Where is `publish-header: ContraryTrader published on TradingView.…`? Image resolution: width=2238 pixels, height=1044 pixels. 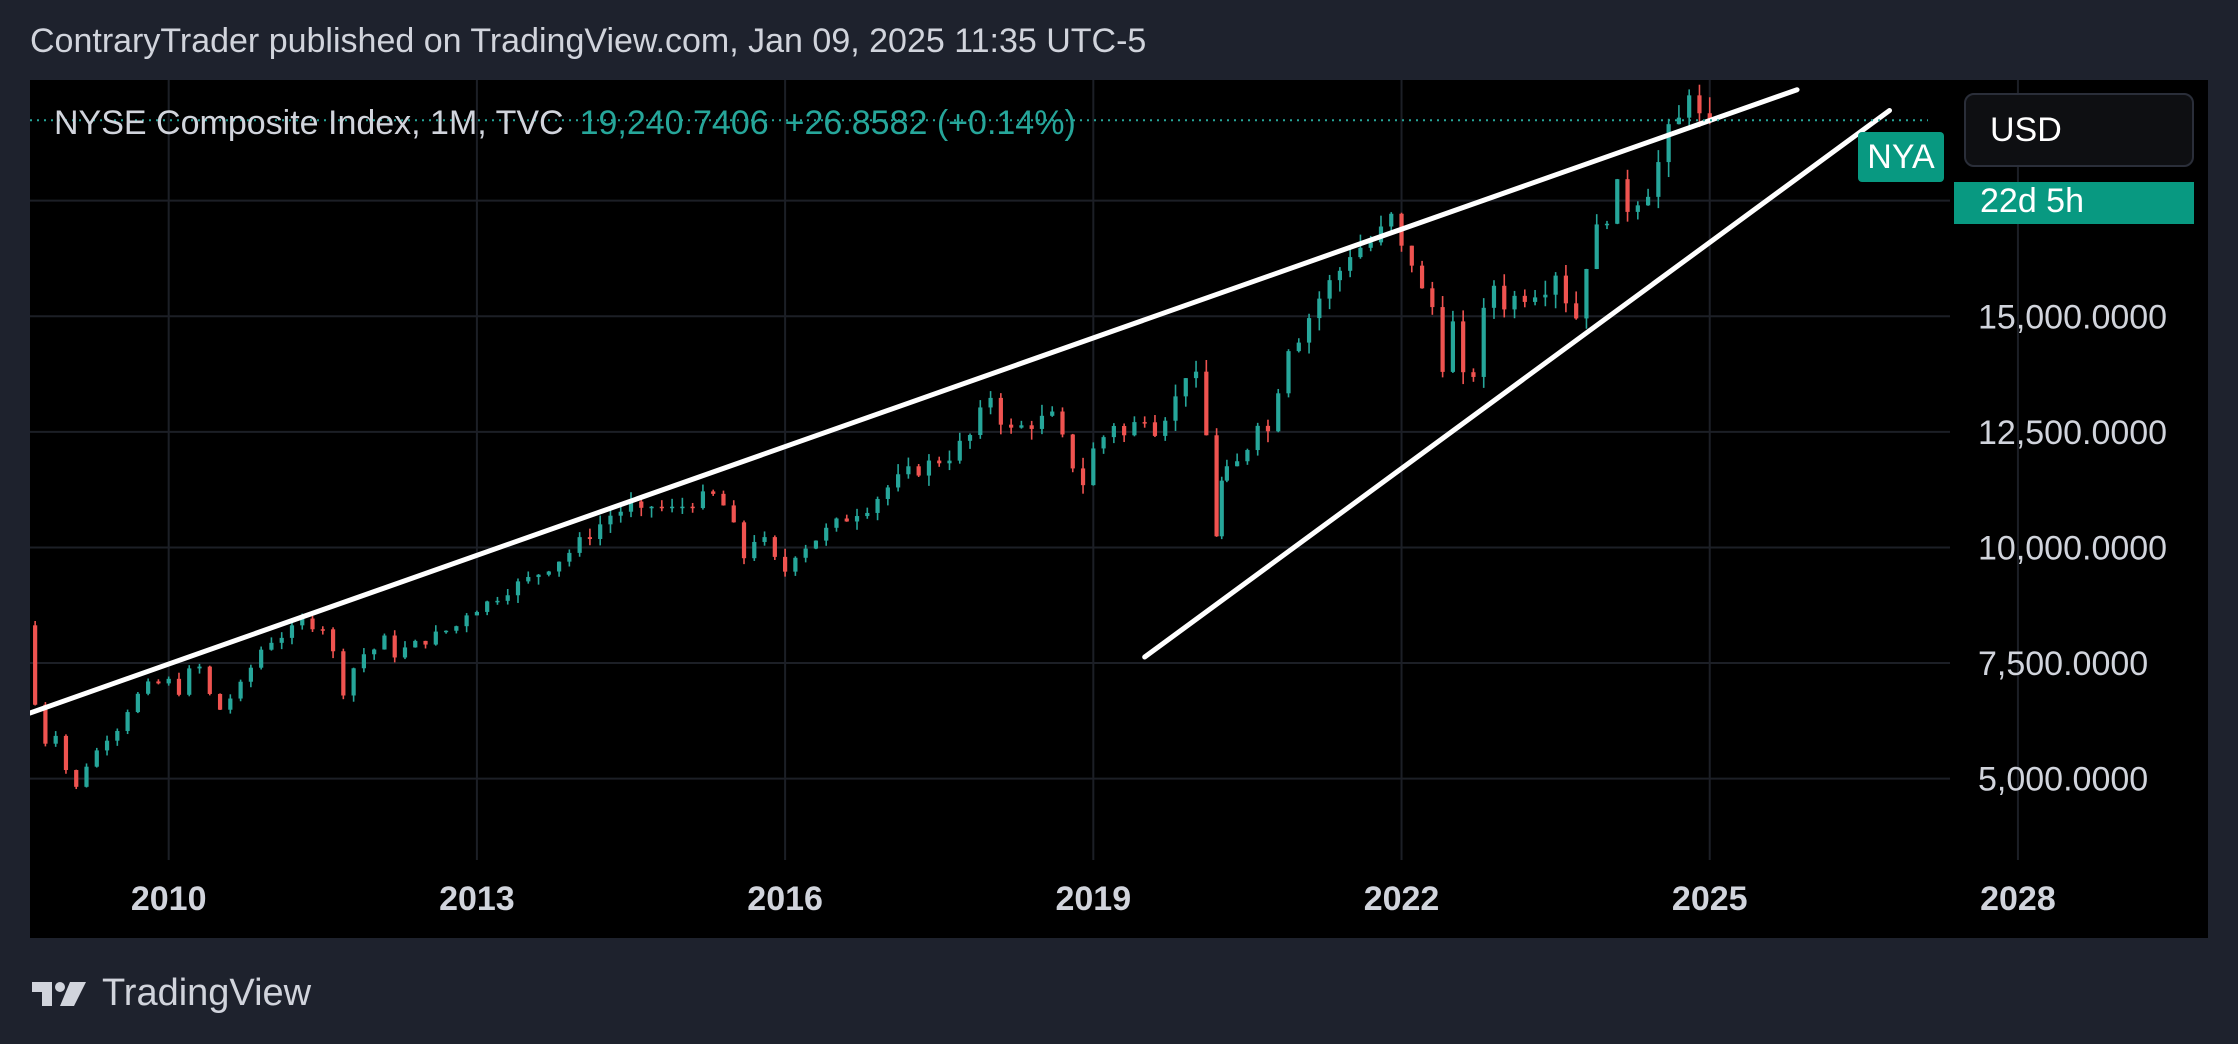
publish-header: ContraryTrader published on TradingView.… is located at coordinates (588, 41).